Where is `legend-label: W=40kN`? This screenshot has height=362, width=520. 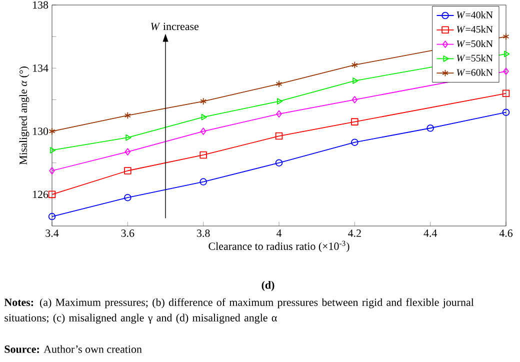 legend-label: W=40kN is located at coordinates (474, 14).